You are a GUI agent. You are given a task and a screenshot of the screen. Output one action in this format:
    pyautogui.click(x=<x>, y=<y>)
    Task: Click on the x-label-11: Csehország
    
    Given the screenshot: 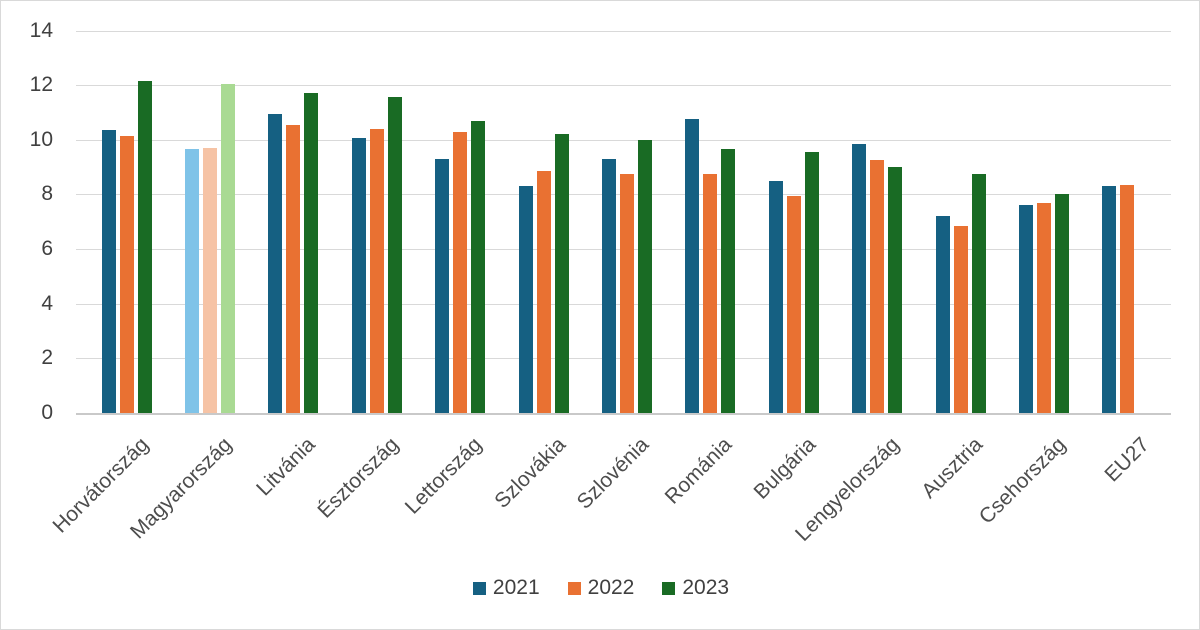 What is the action you would take?
    pyautogui.click(x=1022, y=481)
    